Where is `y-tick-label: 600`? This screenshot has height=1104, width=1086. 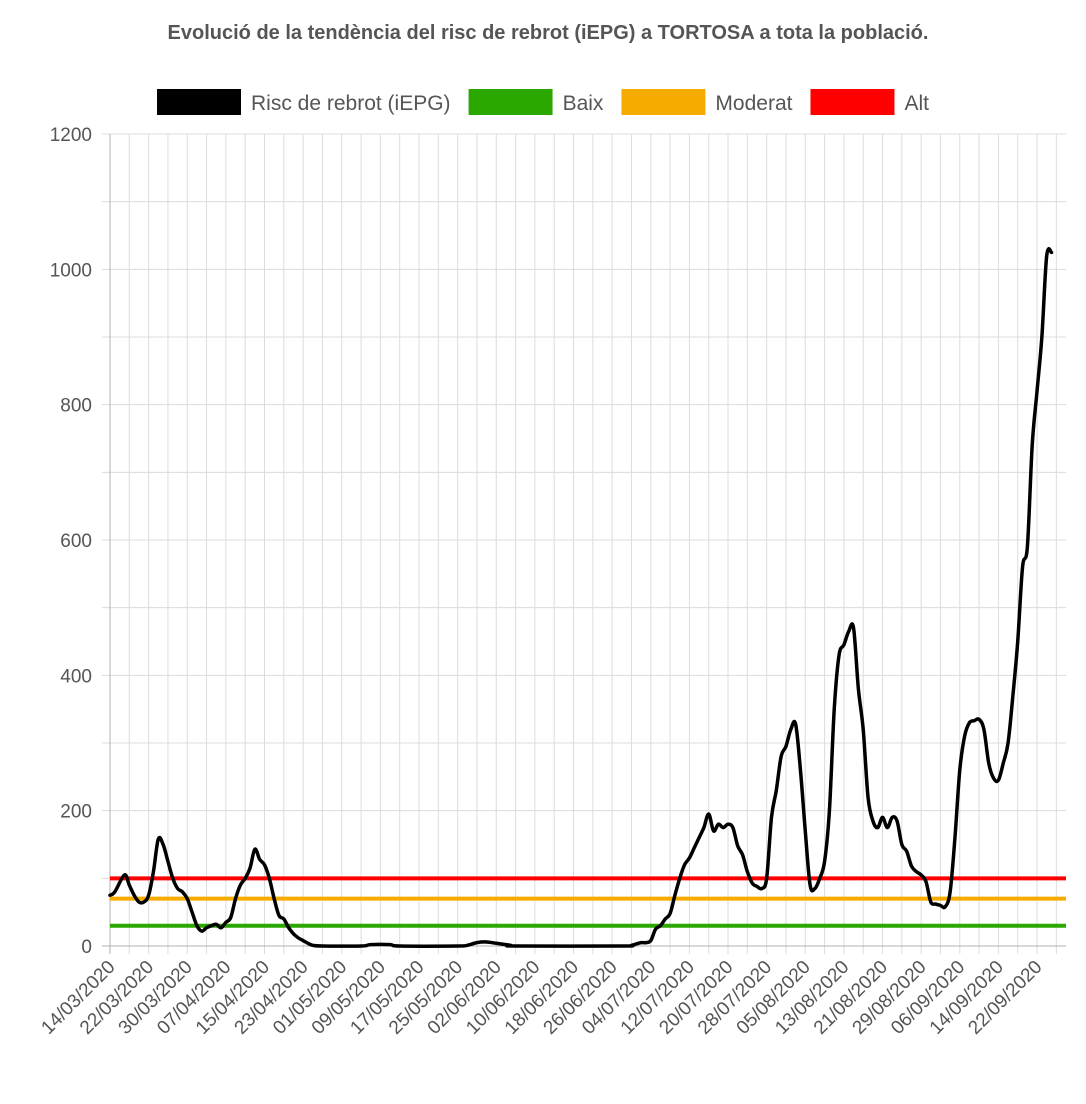 y-tick-label: 600 is located at coordinates (76, 541).